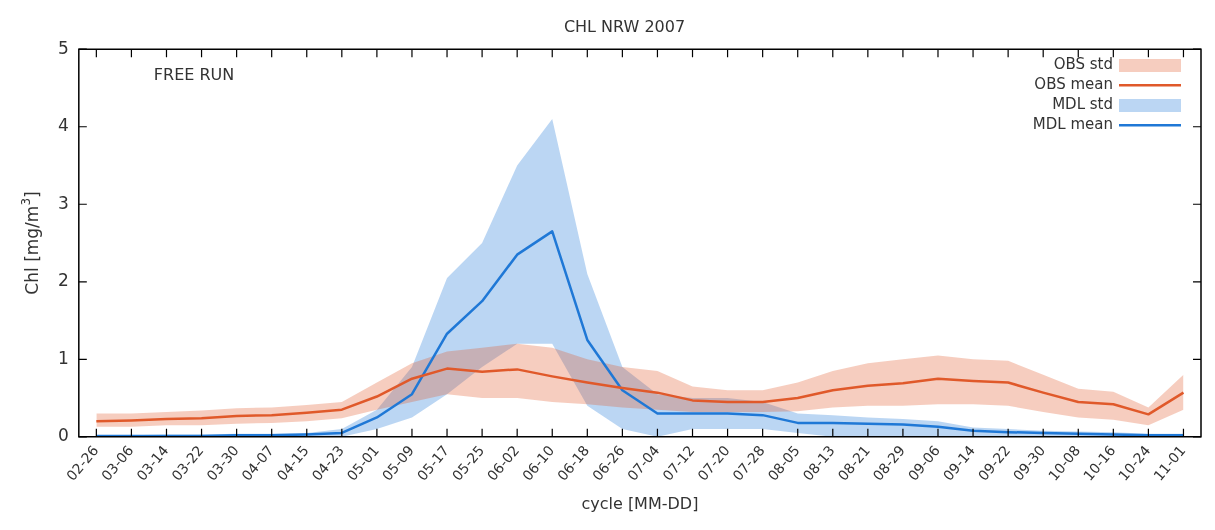 This screenshot has width=1215, height=530. I want to click on y-tick-label: 5, so click(63, 47).